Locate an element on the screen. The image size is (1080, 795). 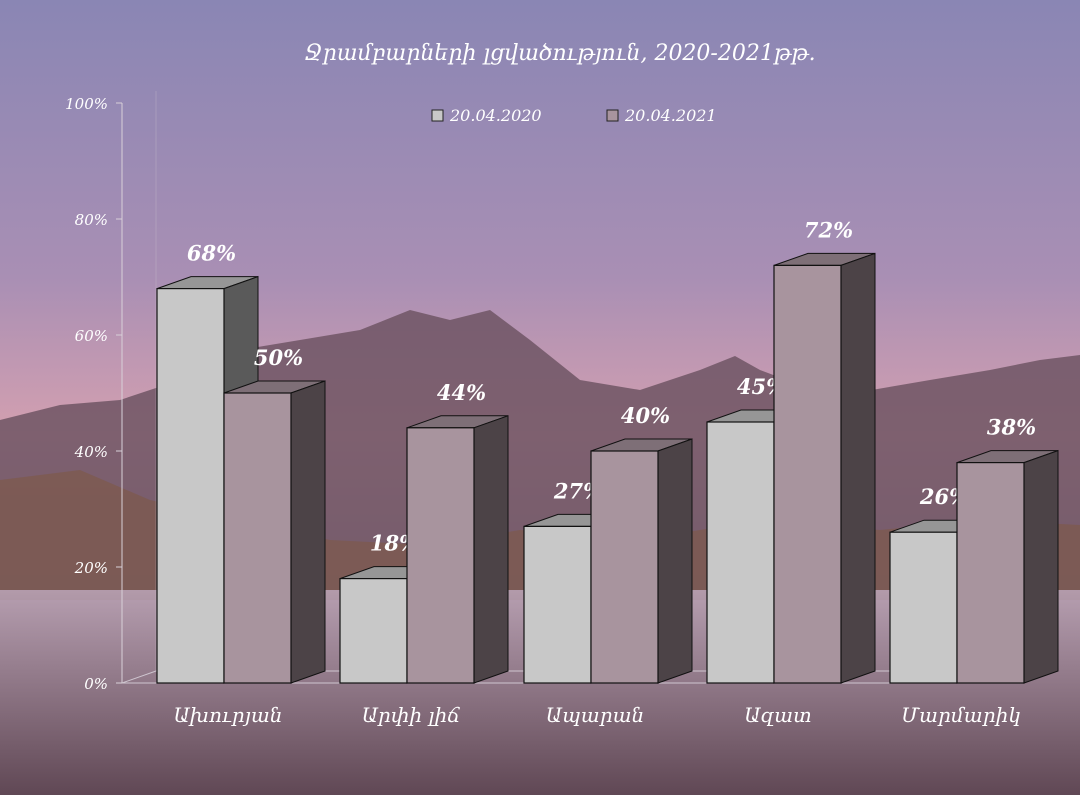
x-tick-label: Արփի լիճ is located at coordinates (411, 715).